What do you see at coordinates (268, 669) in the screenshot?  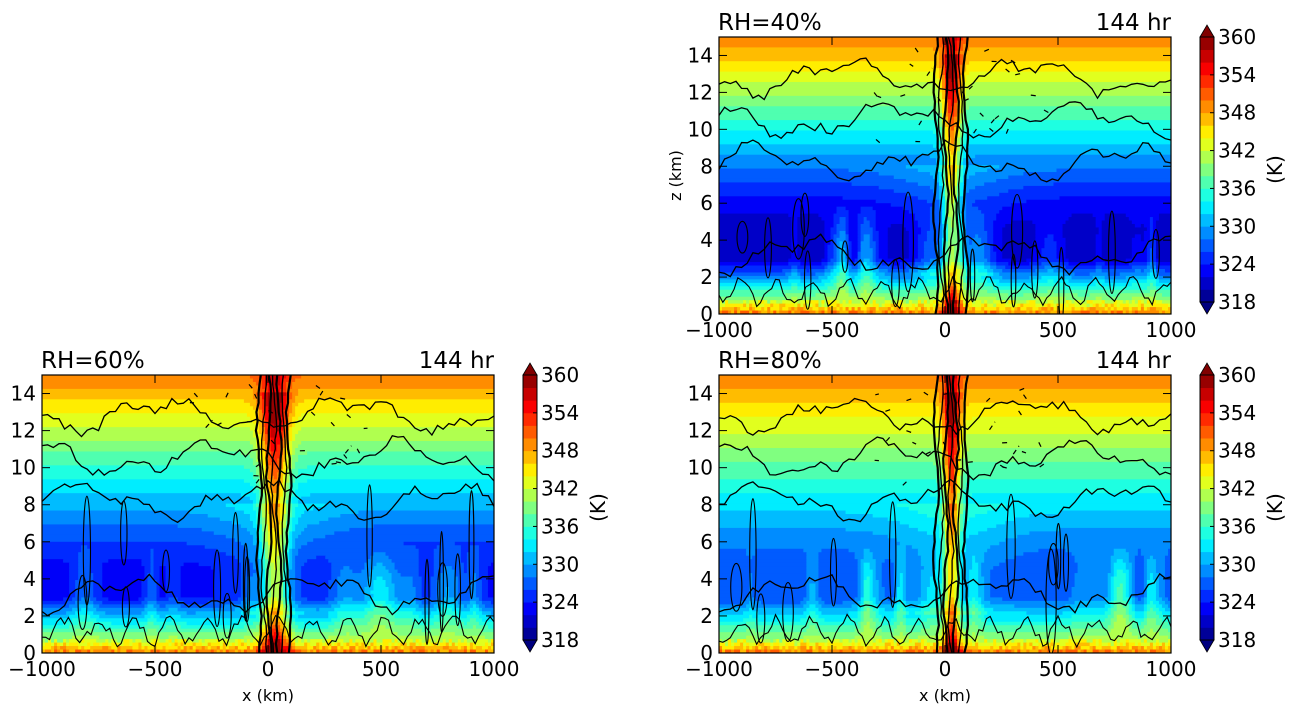 I see `x-tick-label: 0` at bounding box center [268, 669].